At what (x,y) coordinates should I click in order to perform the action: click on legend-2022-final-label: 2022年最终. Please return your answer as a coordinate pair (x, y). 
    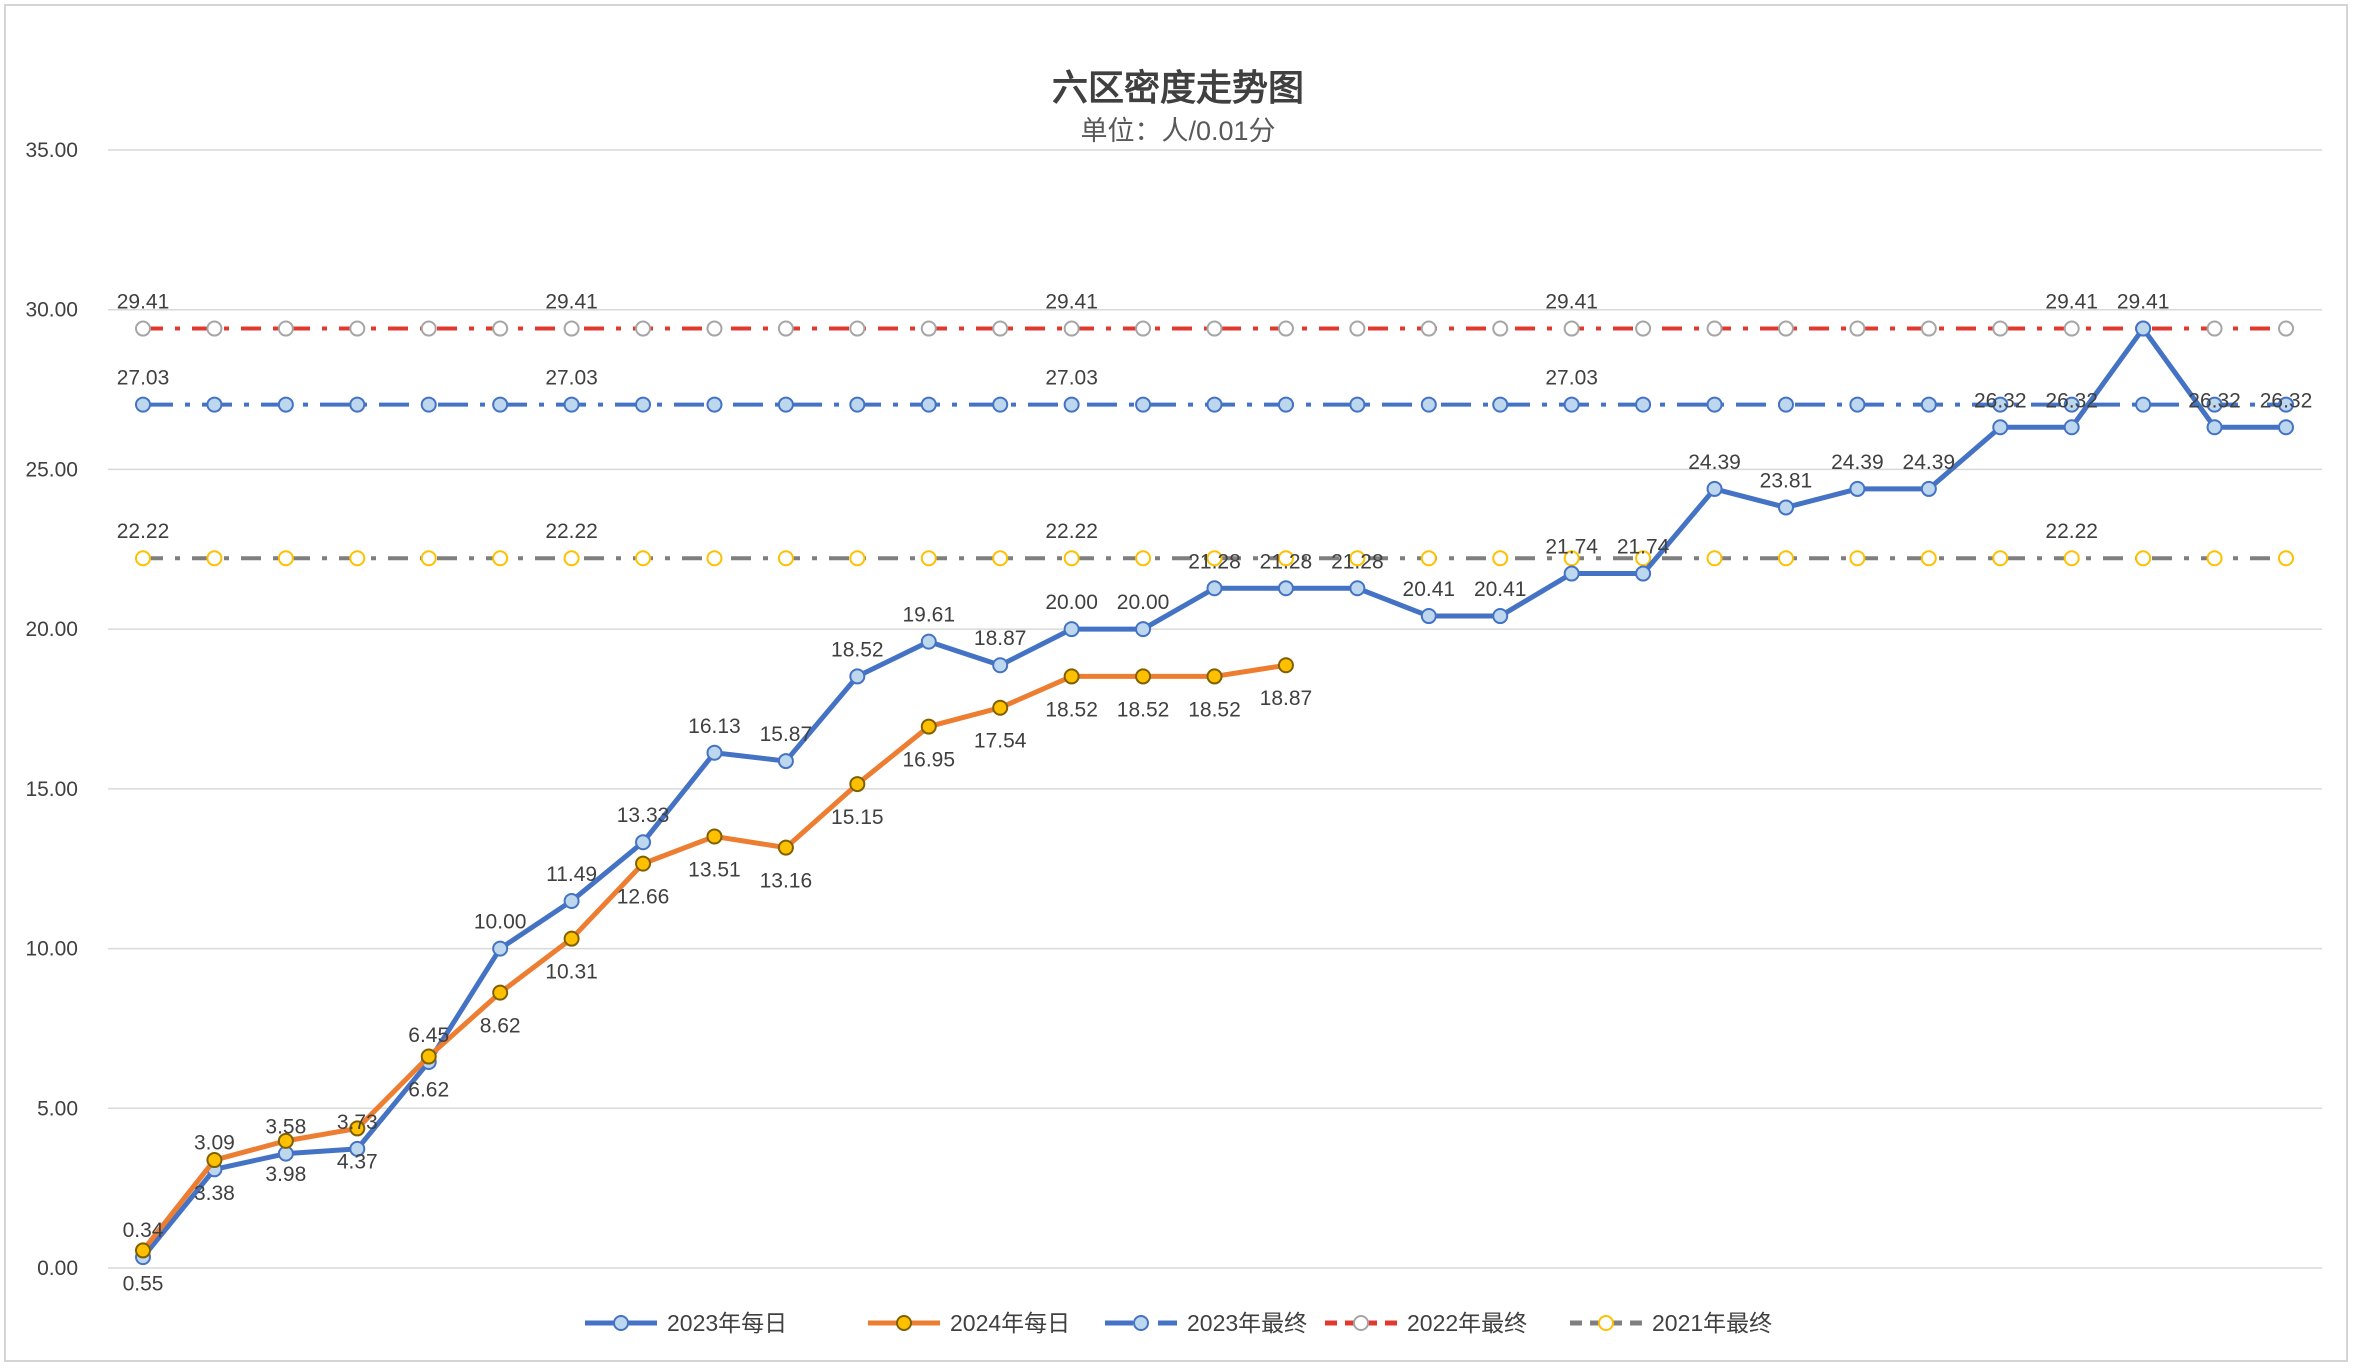
    Looking at the image, I should click on (1467, 1323).